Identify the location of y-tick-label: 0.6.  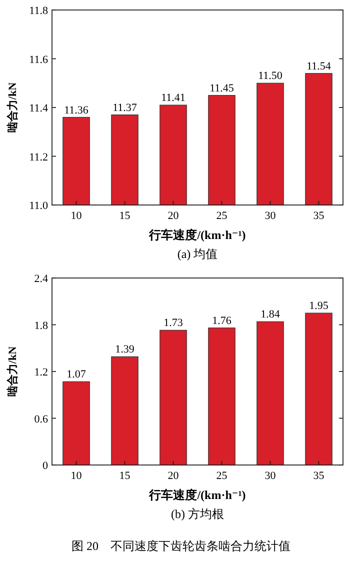
(41, 419).